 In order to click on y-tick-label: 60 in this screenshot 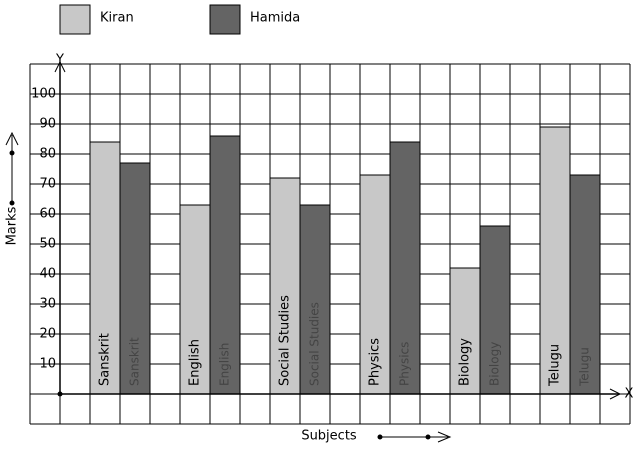, I will do `click(47, 214)`.